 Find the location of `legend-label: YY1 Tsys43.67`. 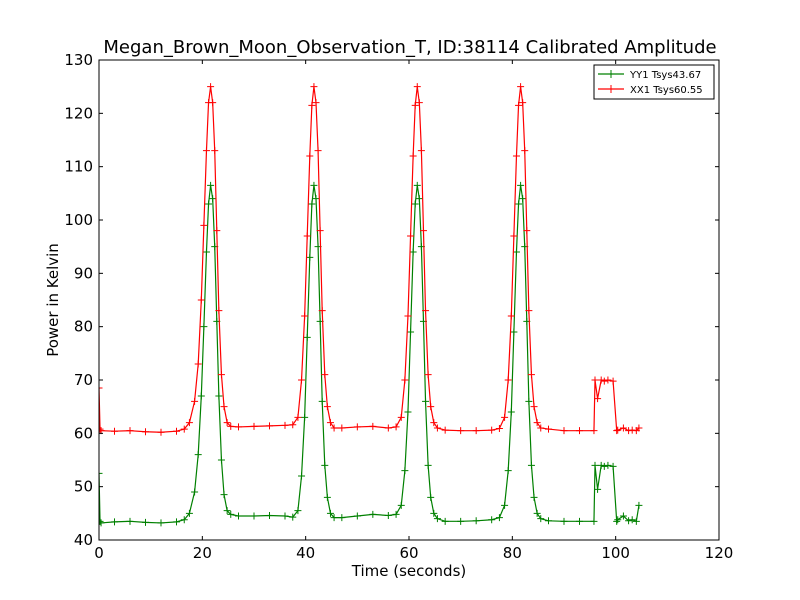

legend-label: YY1 Tsys43.67 is located at coordinates (665, 75).